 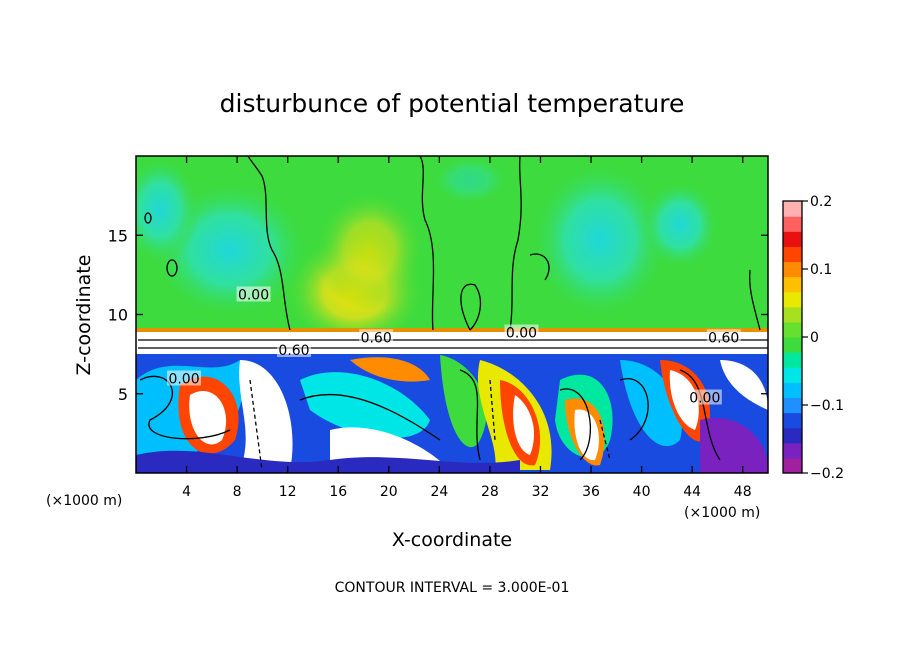 I want to click on colorbar-tick-label: −0.1, so click(x=827, y=406).